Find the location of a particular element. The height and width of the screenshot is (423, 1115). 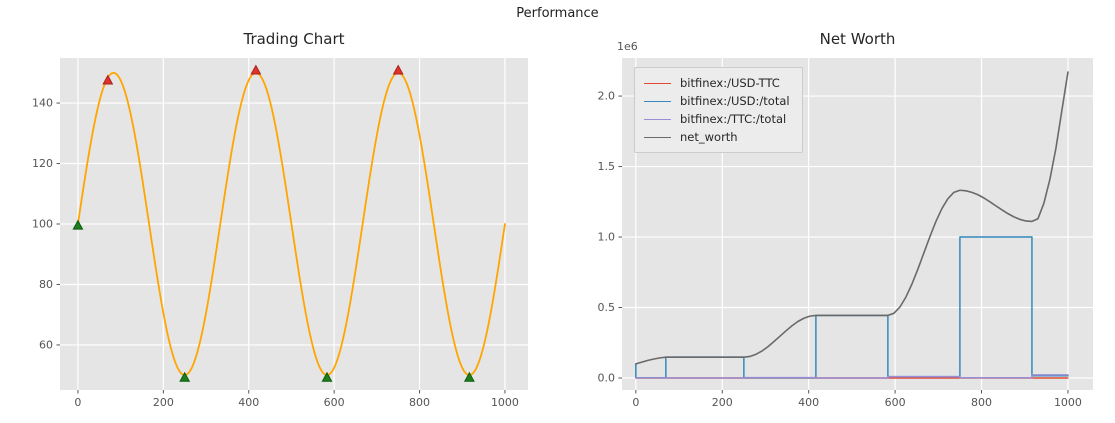

legend-item: bitfinex:/USD:/total is located at coordinates (717, 101).